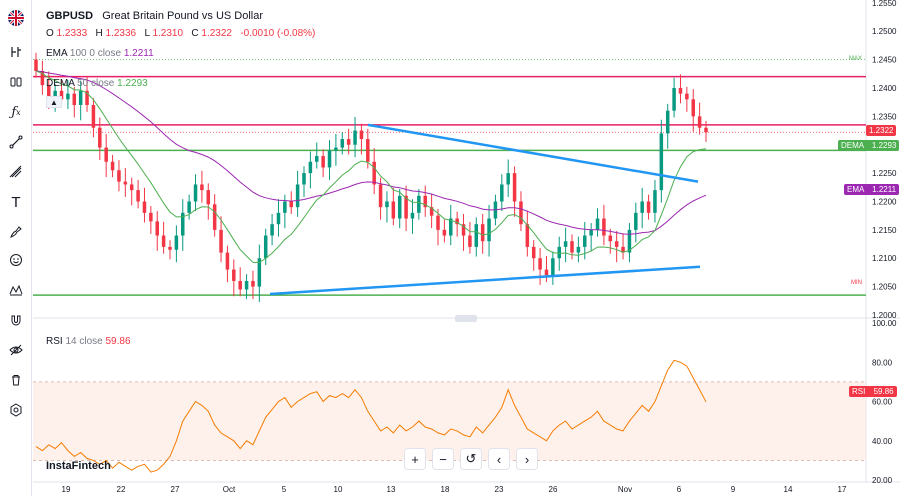  Describe the element at coordinates (16, 260) in the screenshot. I see `emoji-icon` at that location.